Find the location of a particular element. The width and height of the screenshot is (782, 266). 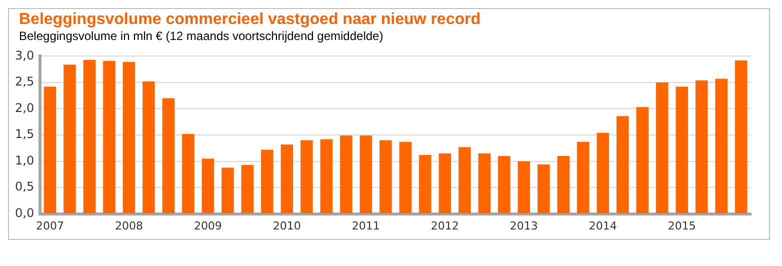

x-tick-label: 2013 is located at coordinates (524, 225).